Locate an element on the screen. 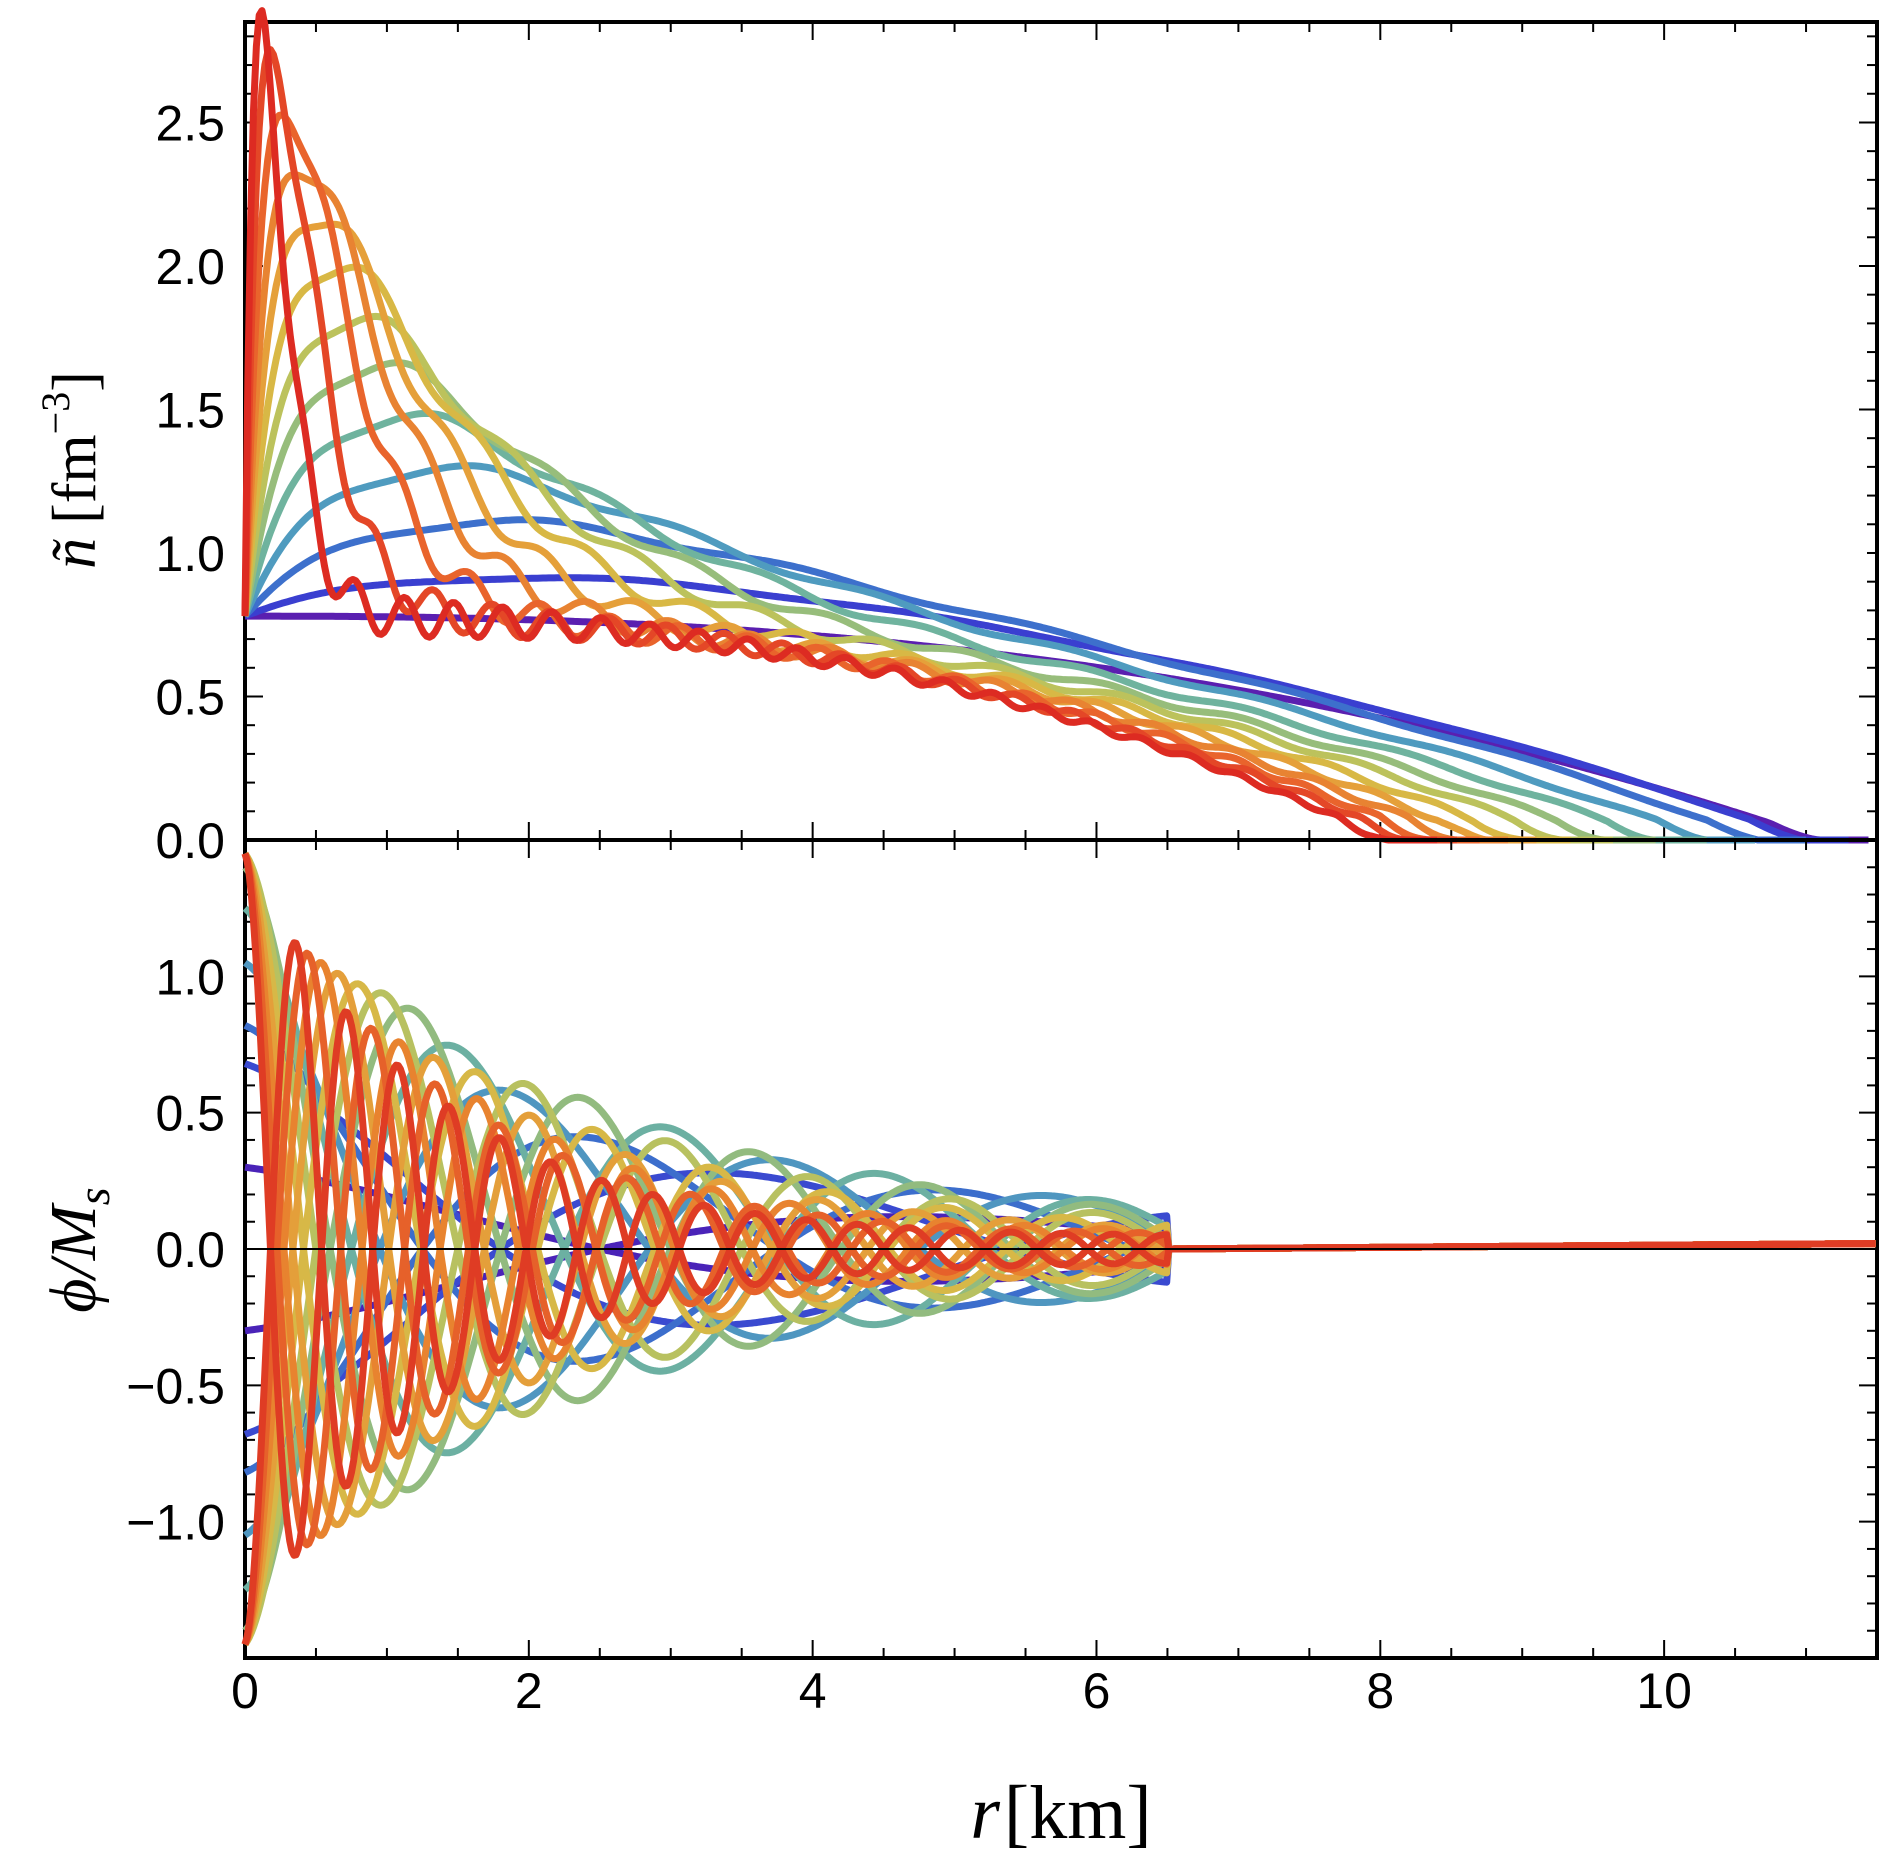 The height and width of the screenshot is (1871, 1893). bottom-y-tick-label: 0.5 is located at coordinates (190, 1114).